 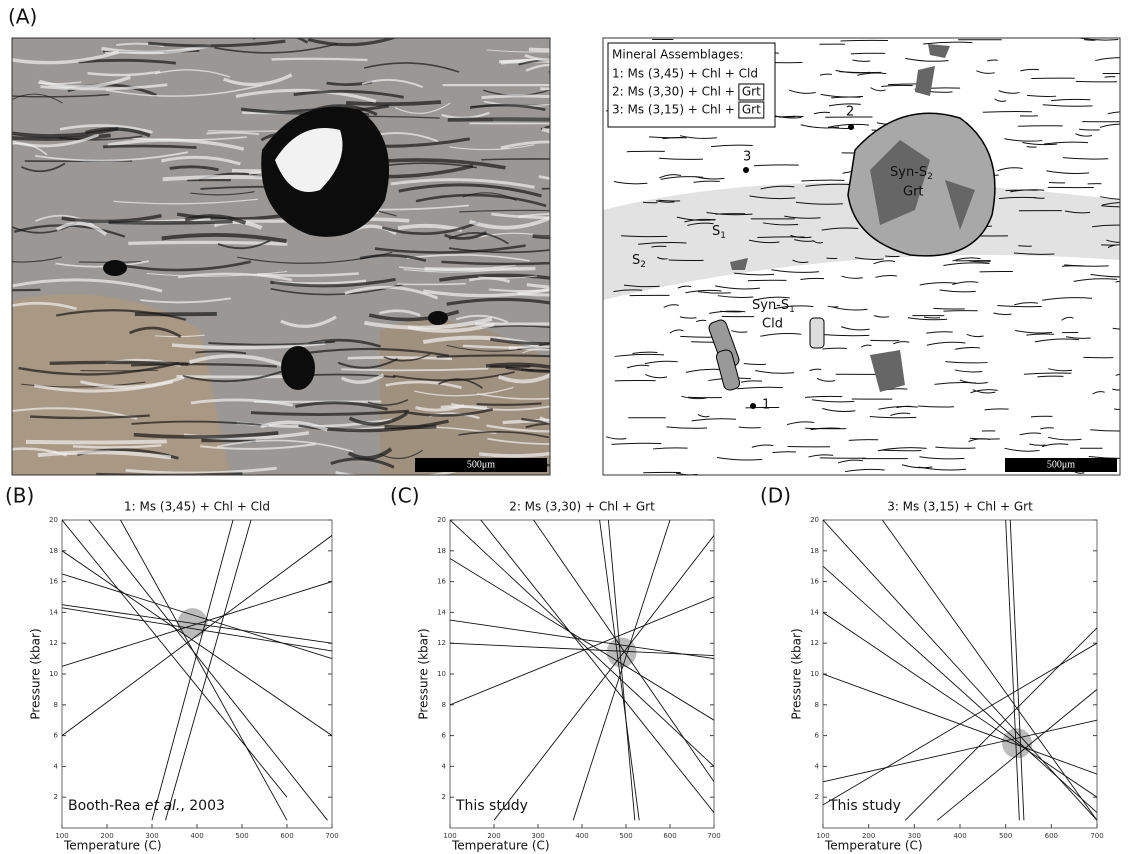 What do you see at coordinates (817, 736) in the screenshot?
I see `y-tick-label: 6` at bounding box center [817, 736].